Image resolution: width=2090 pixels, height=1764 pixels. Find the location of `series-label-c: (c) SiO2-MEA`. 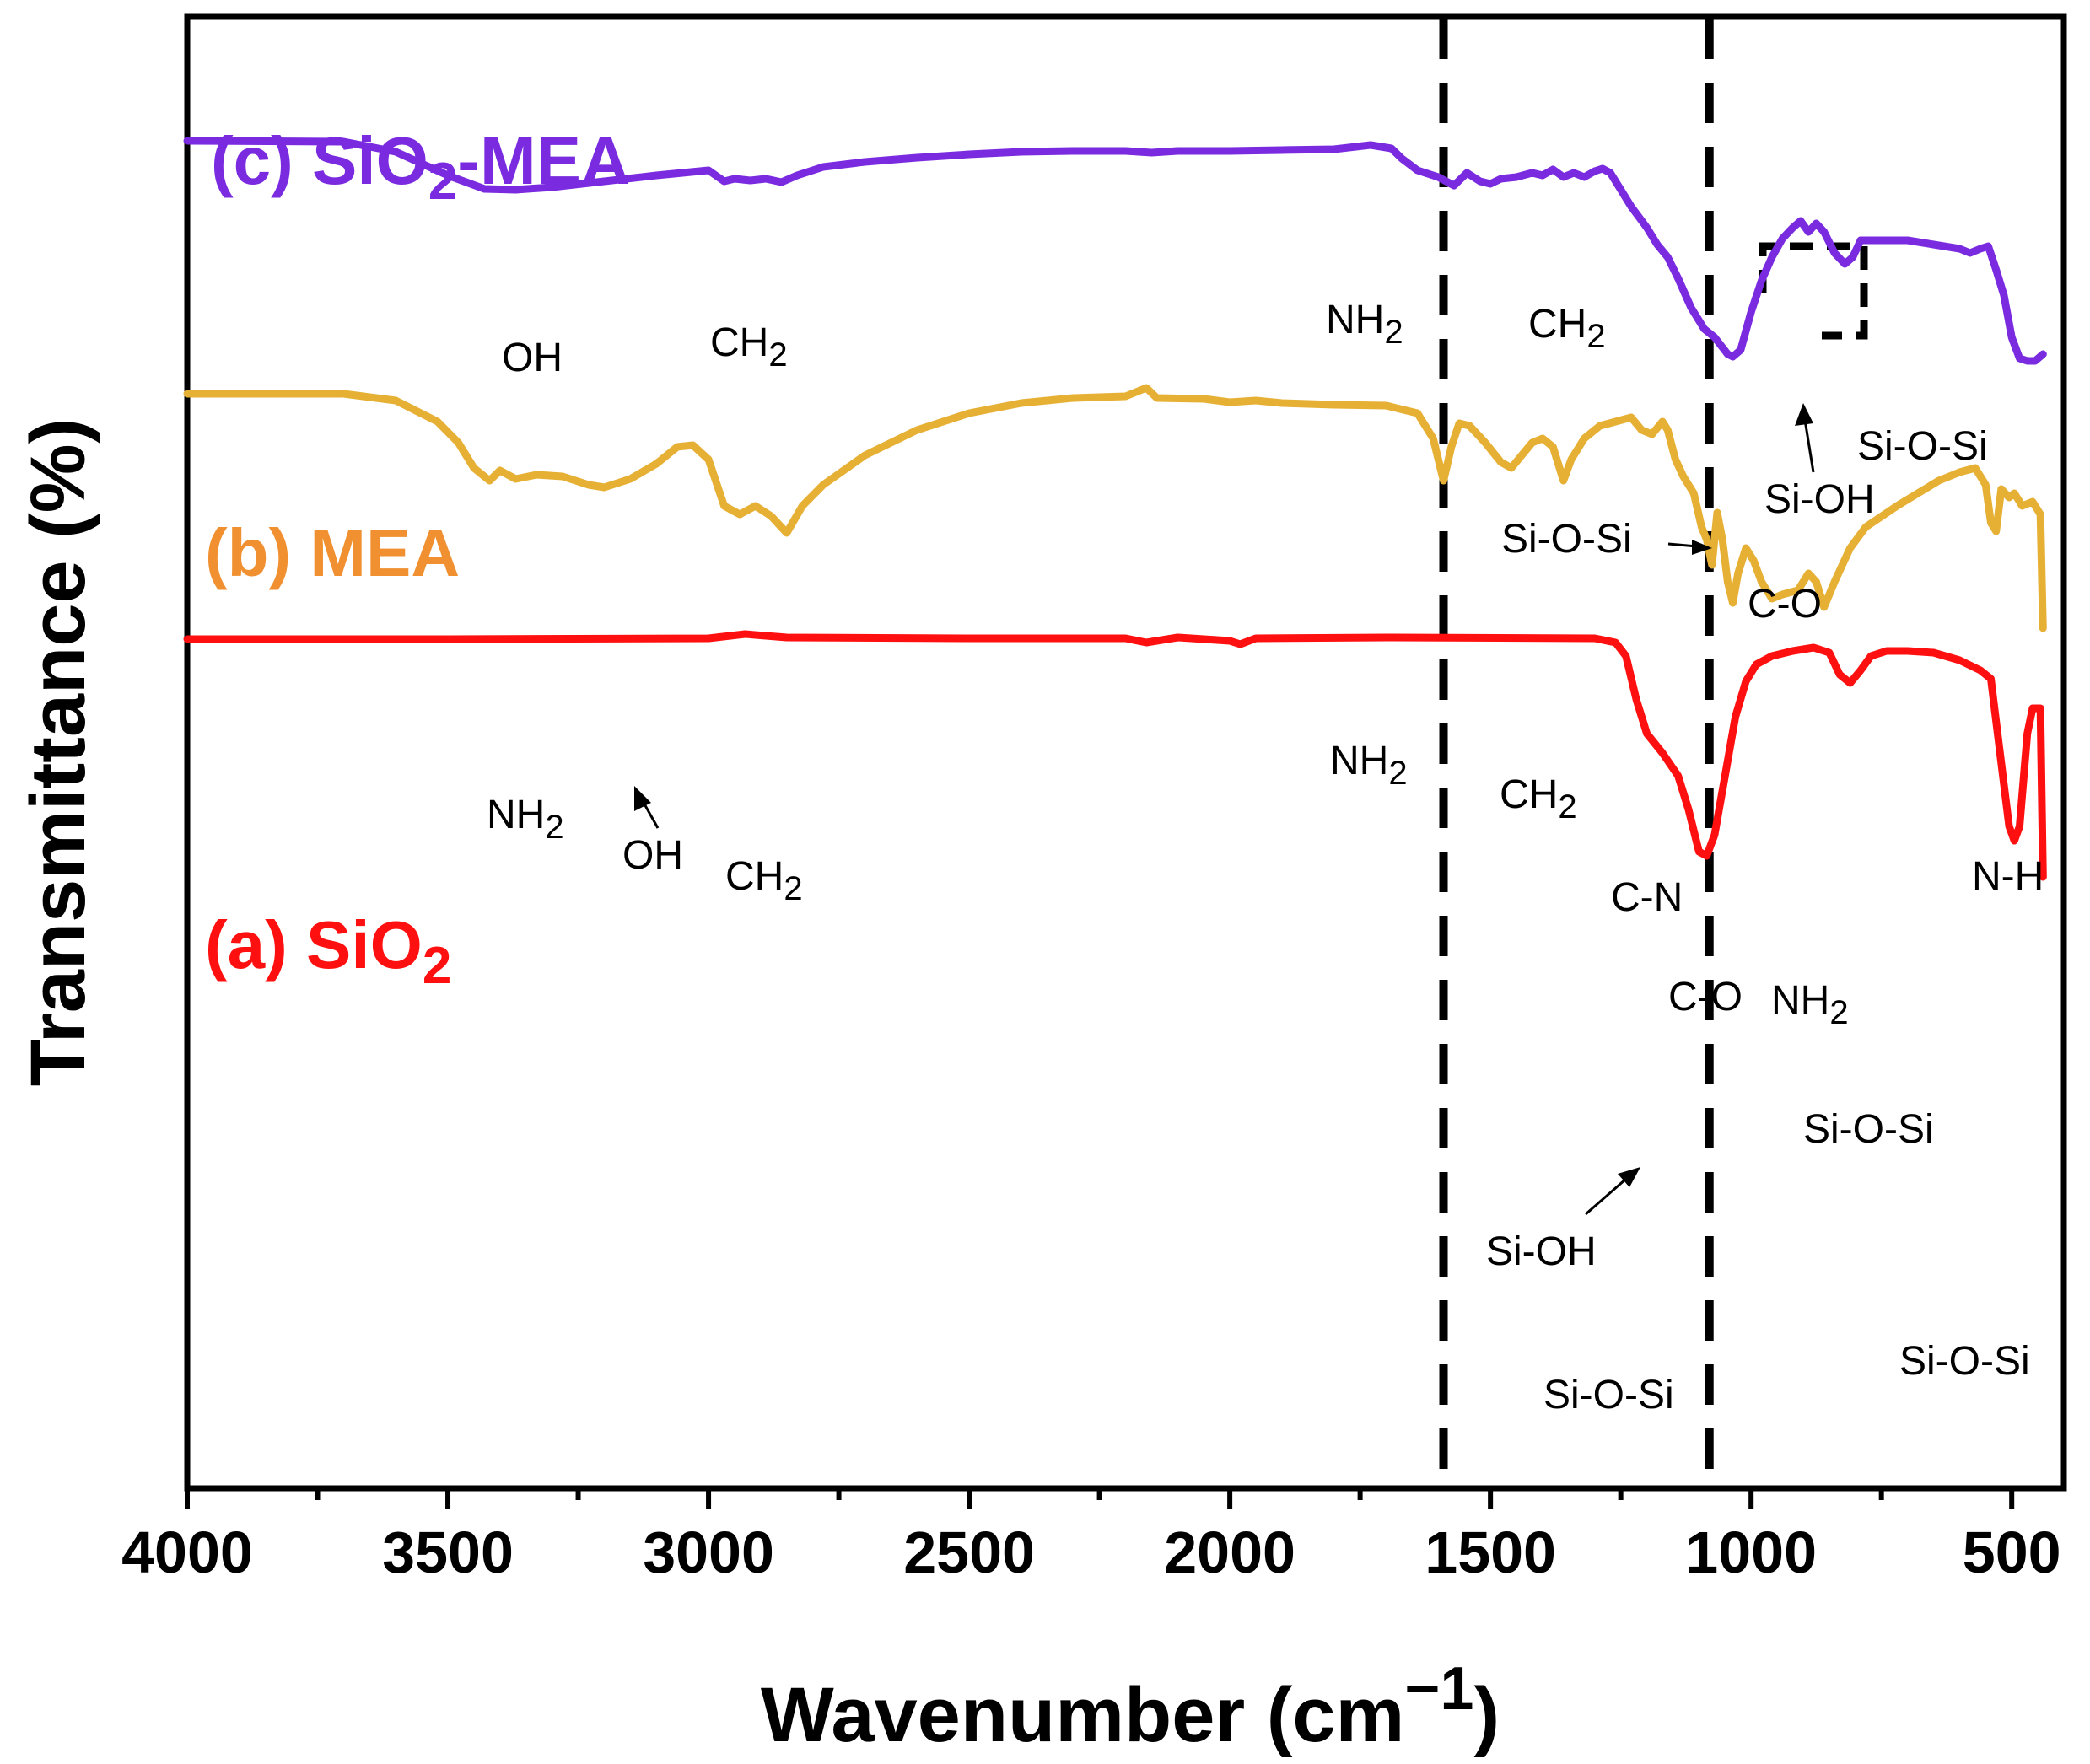

series-label-c: (c) SiO2-MEA is located at coordinates (420, 167).